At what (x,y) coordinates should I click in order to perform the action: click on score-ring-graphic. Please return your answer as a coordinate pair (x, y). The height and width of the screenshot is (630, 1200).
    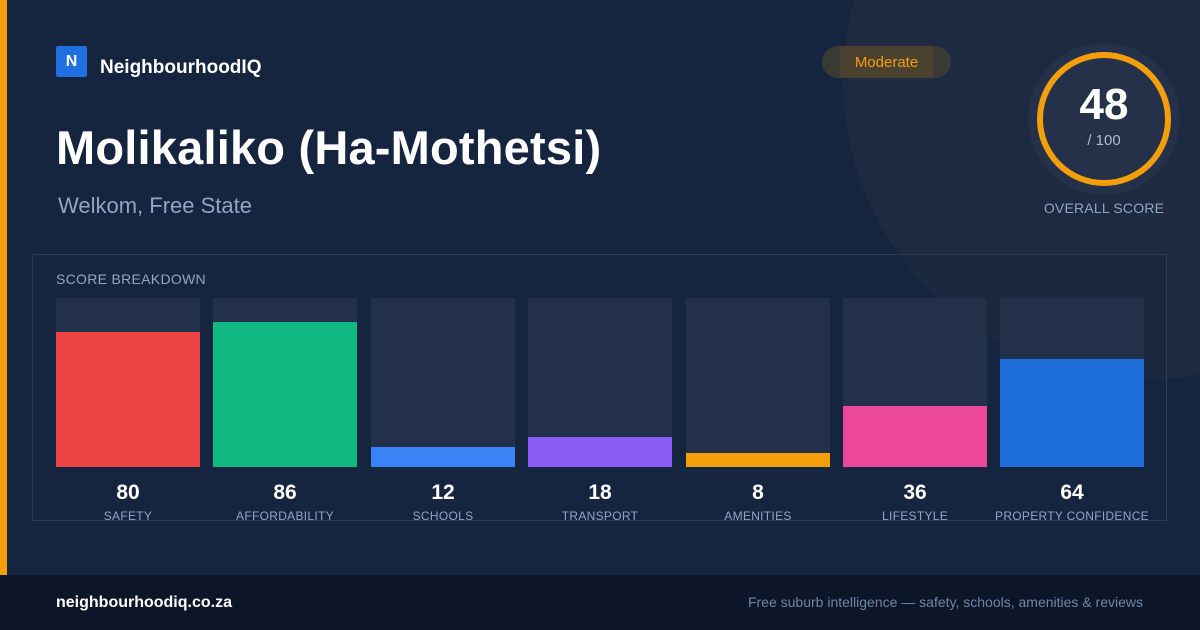
    Looking at the image, I should click on (1104, 119).